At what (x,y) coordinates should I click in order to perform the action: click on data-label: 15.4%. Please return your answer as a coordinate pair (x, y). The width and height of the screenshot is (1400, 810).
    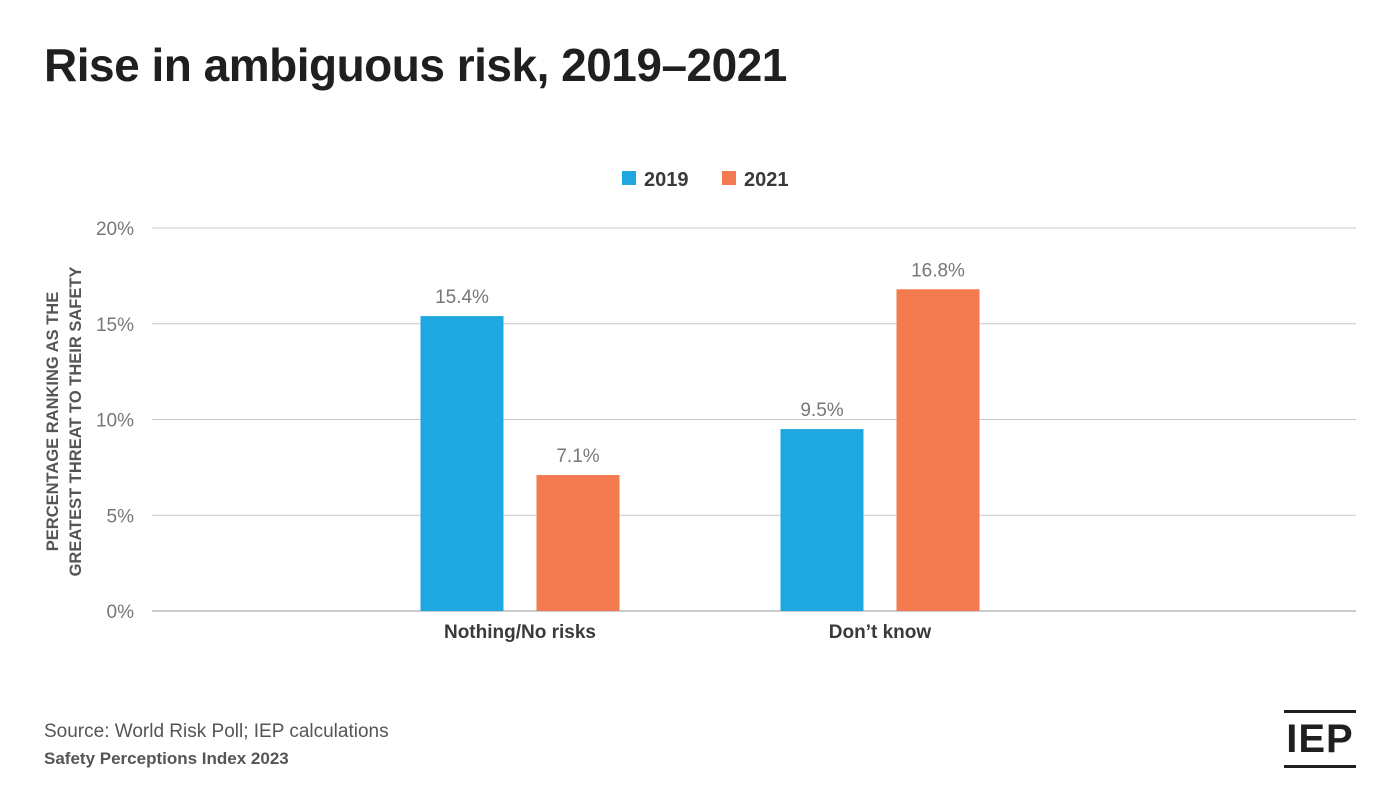
    Looking at the image, I should click on (462, 297).